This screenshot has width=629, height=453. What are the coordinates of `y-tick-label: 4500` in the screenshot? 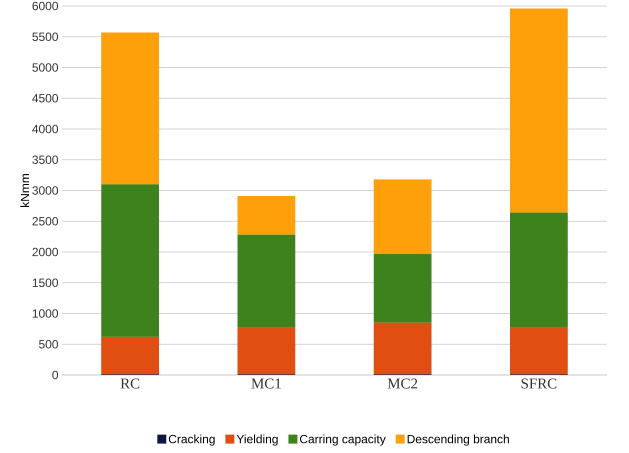 It's located at (45, 98).